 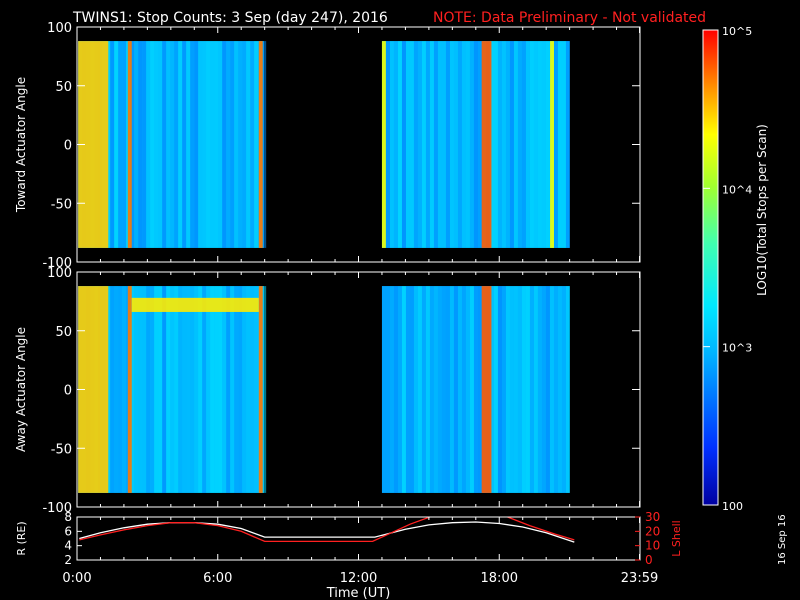 What do you see at coordinates (63, 332) in the screenshot?
I see `y-tick-label: 50` at bounding box center [63, 332].